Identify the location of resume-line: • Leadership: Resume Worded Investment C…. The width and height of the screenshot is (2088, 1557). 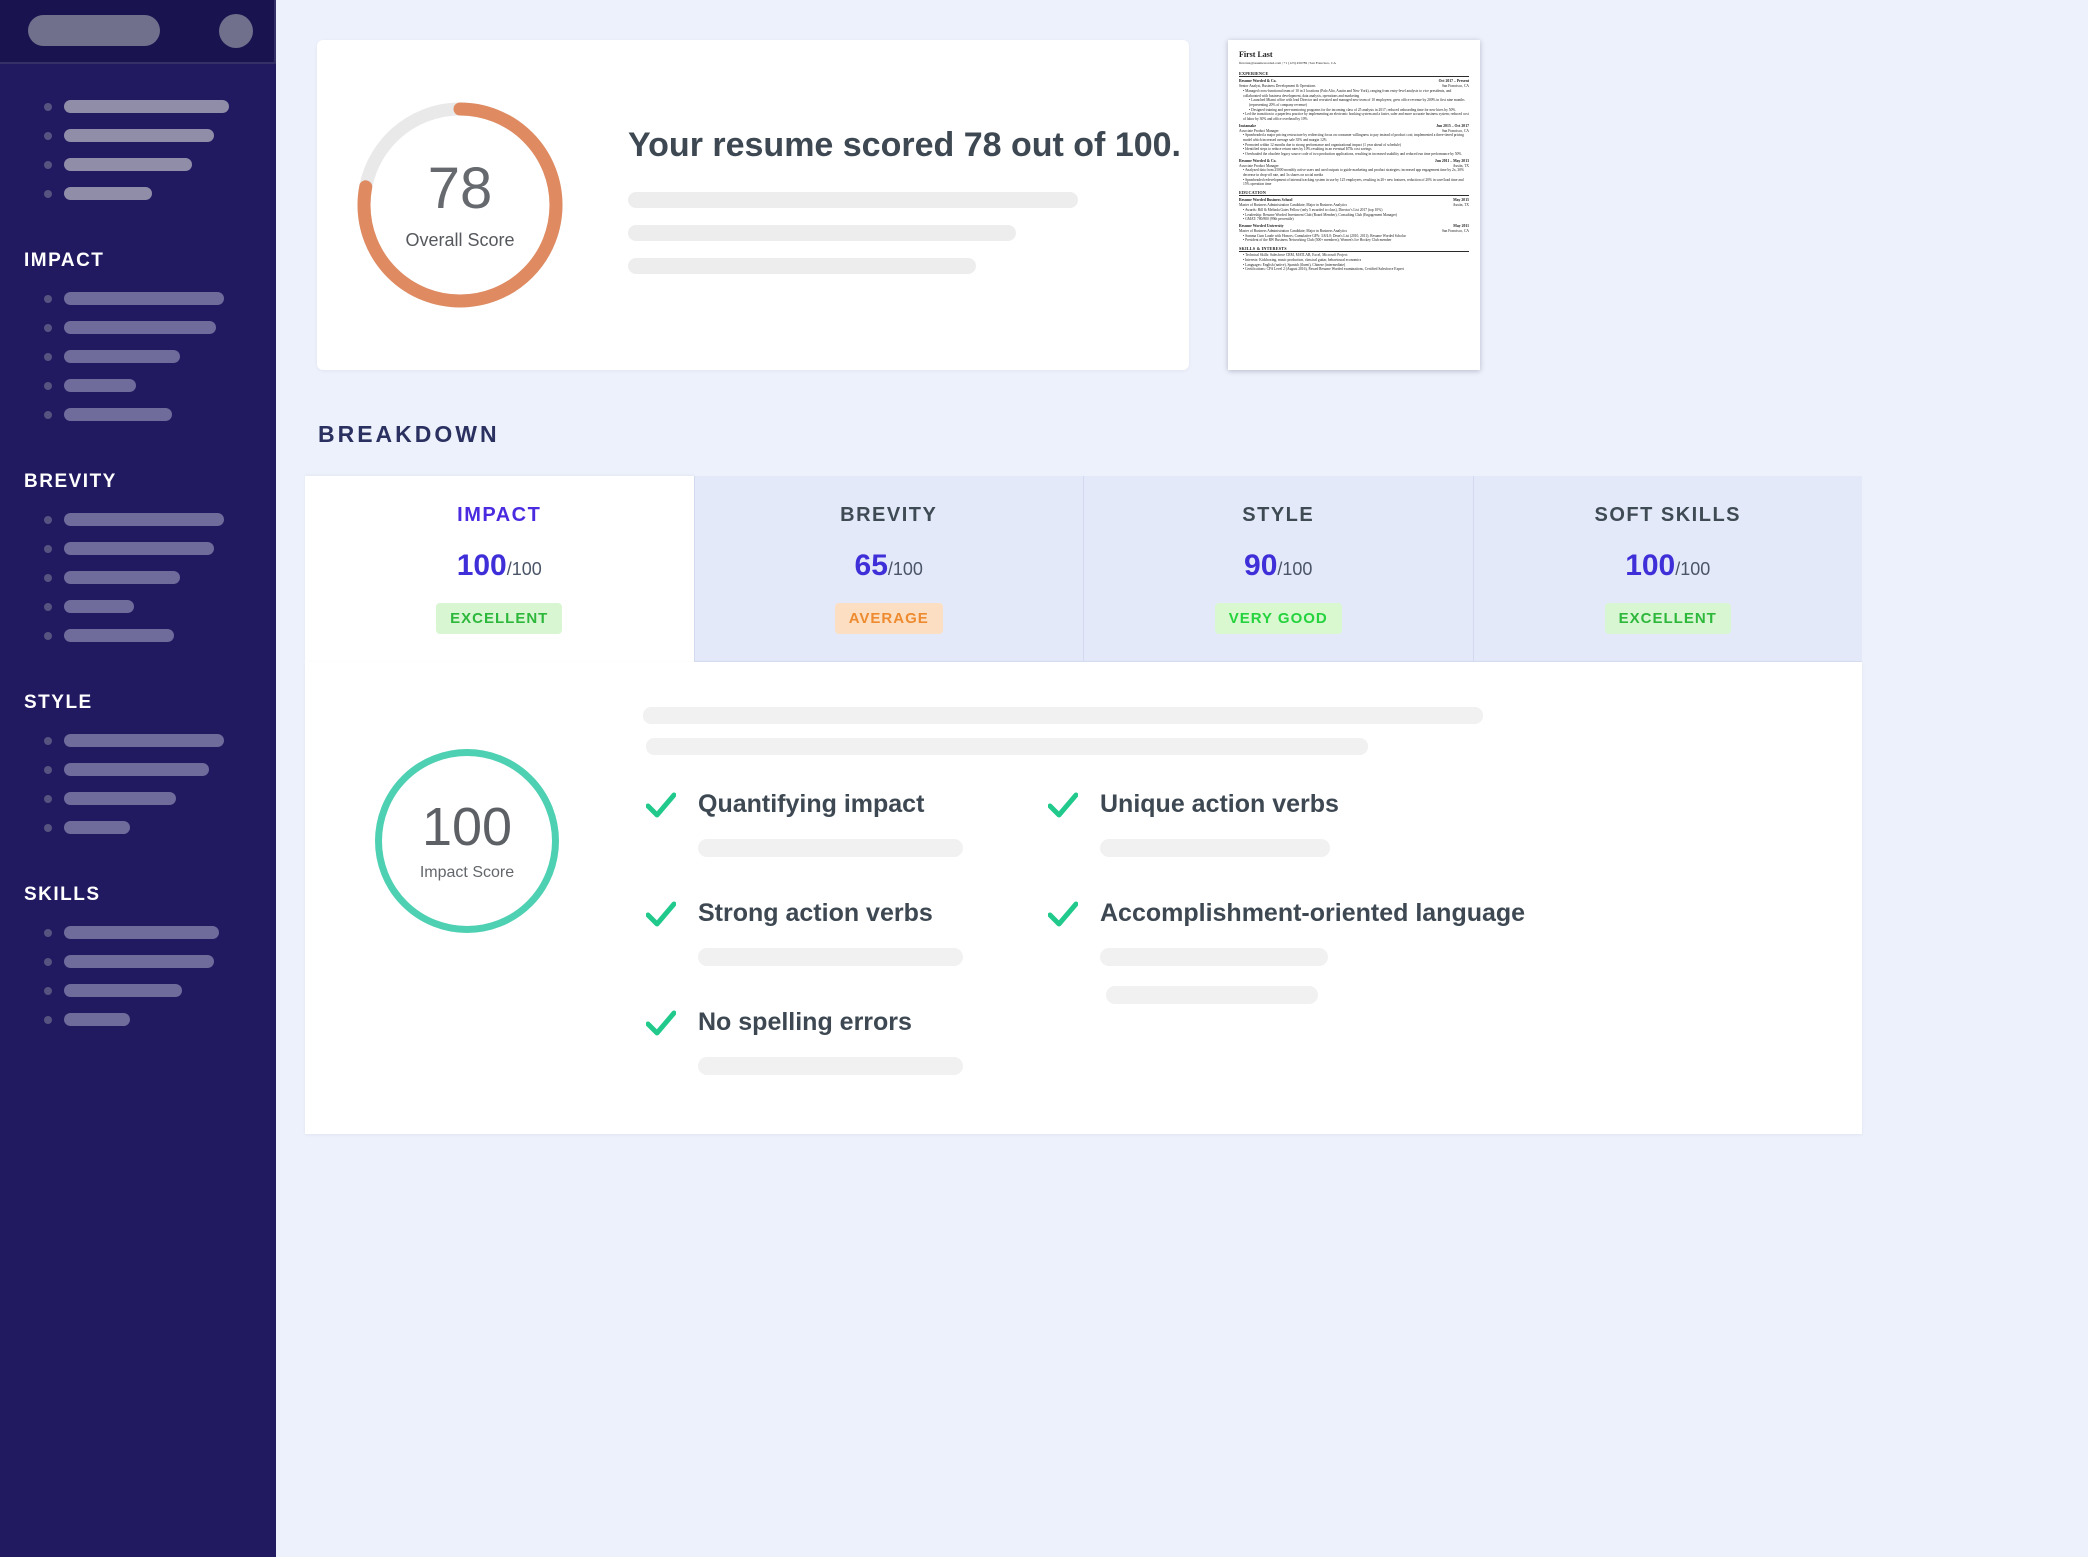
(1320, 214).